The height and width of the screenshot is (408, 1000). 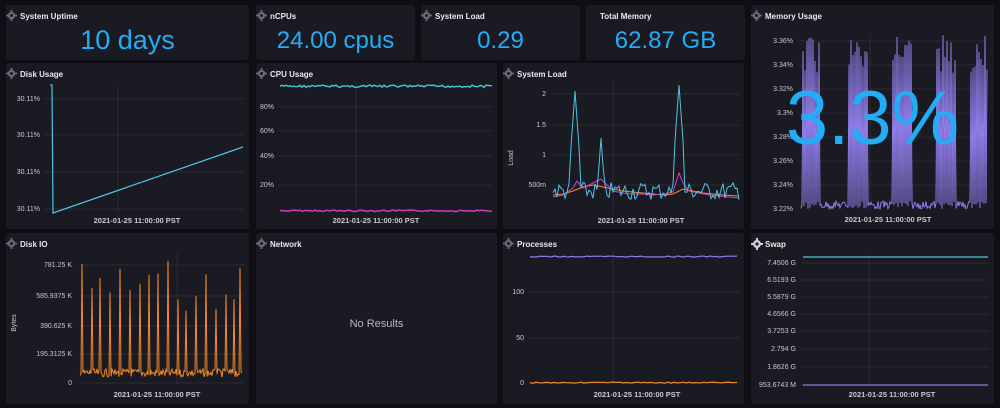 What do you see at coordinates (781, 314) in the screenshot?
I see `y-tick-label: 4.6566 G` at bounding box center [781, 314].